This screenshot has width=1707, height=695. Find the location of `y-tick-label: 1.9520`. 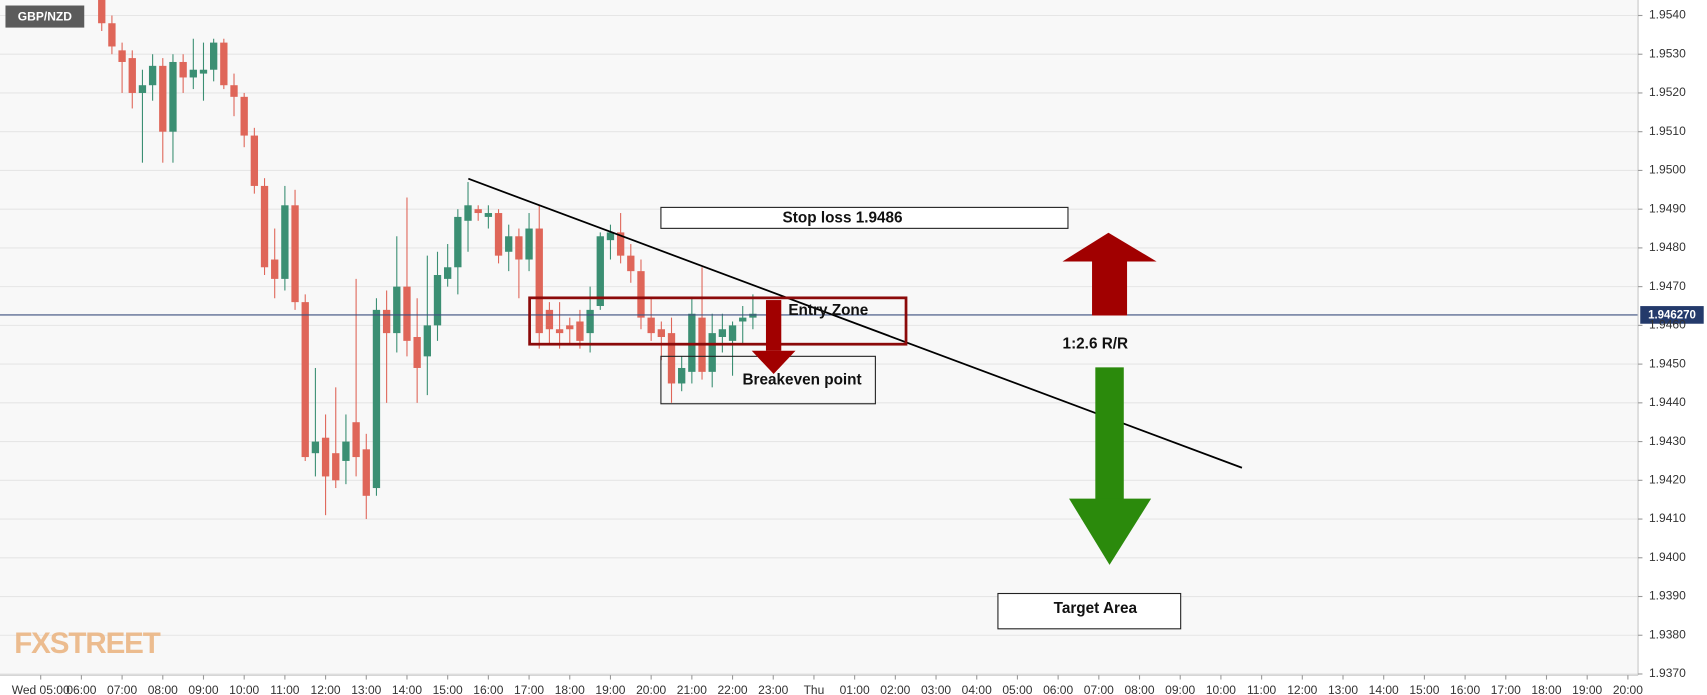

y-tick-label: 1.9520 is located at coordinates (1667, 92).